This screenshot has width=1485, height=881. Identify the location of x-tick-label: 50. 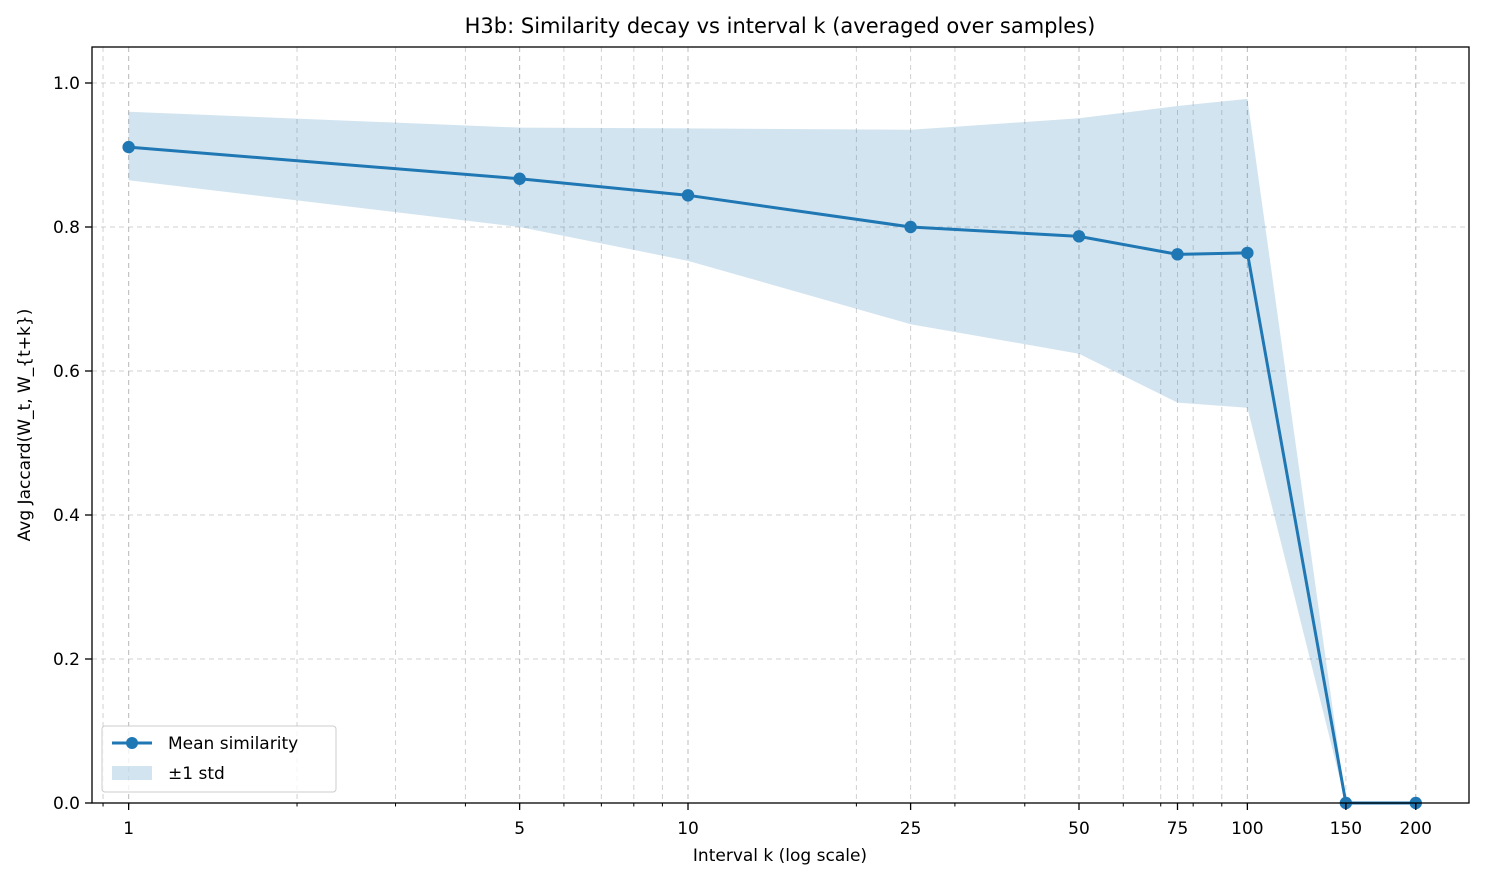
(1079, 829).